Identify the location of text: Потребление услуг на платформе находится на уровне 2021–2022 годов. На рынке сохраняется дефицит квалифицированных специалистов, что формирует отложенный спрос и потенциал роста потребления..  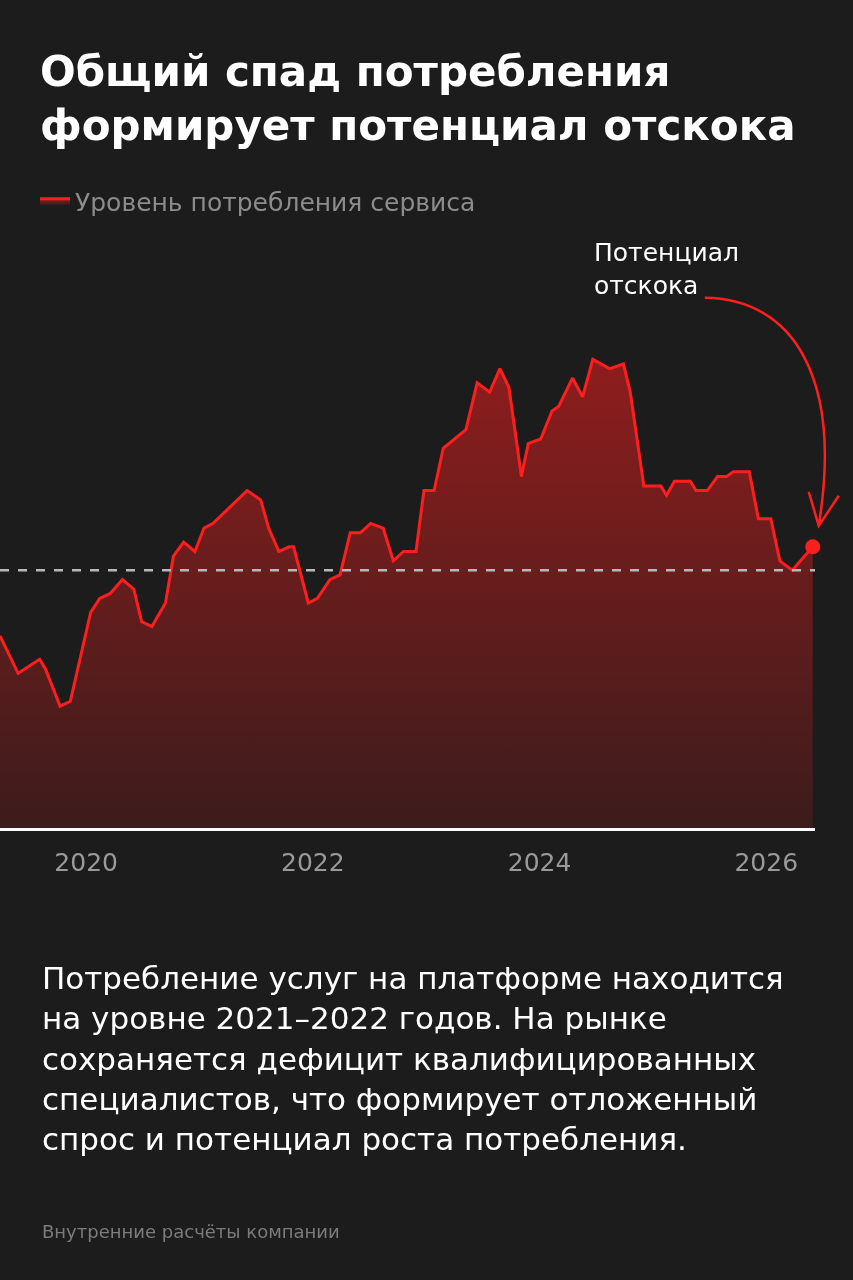
(413, 1059).